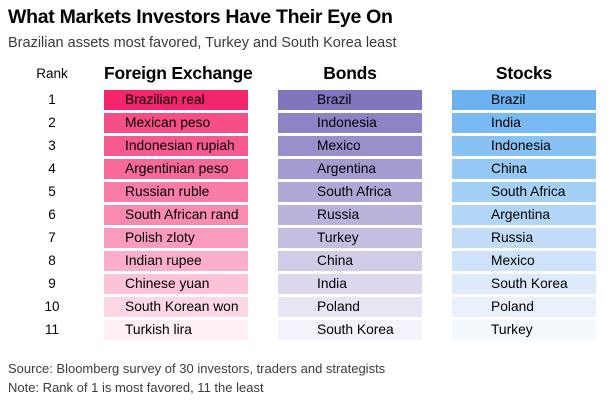 This screenshot has height=409, width=612. I want to click on stocks-cell: China, so click(524, 169).